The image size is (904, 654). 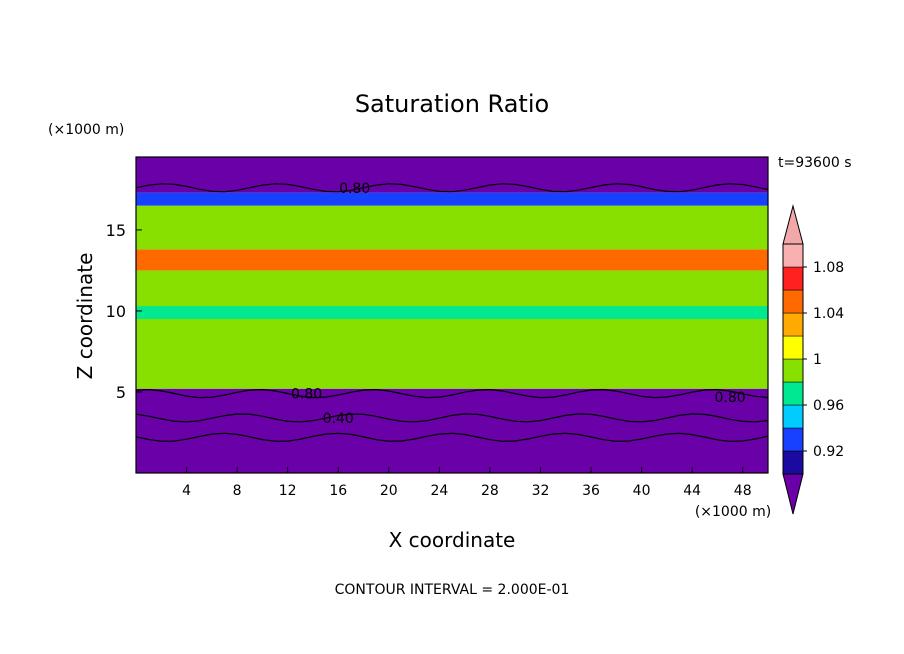 What do you see at coordinates (354, 189) in the screenshot?
I see `contour-label-0: 0.80` at bounding box center [354, 189].